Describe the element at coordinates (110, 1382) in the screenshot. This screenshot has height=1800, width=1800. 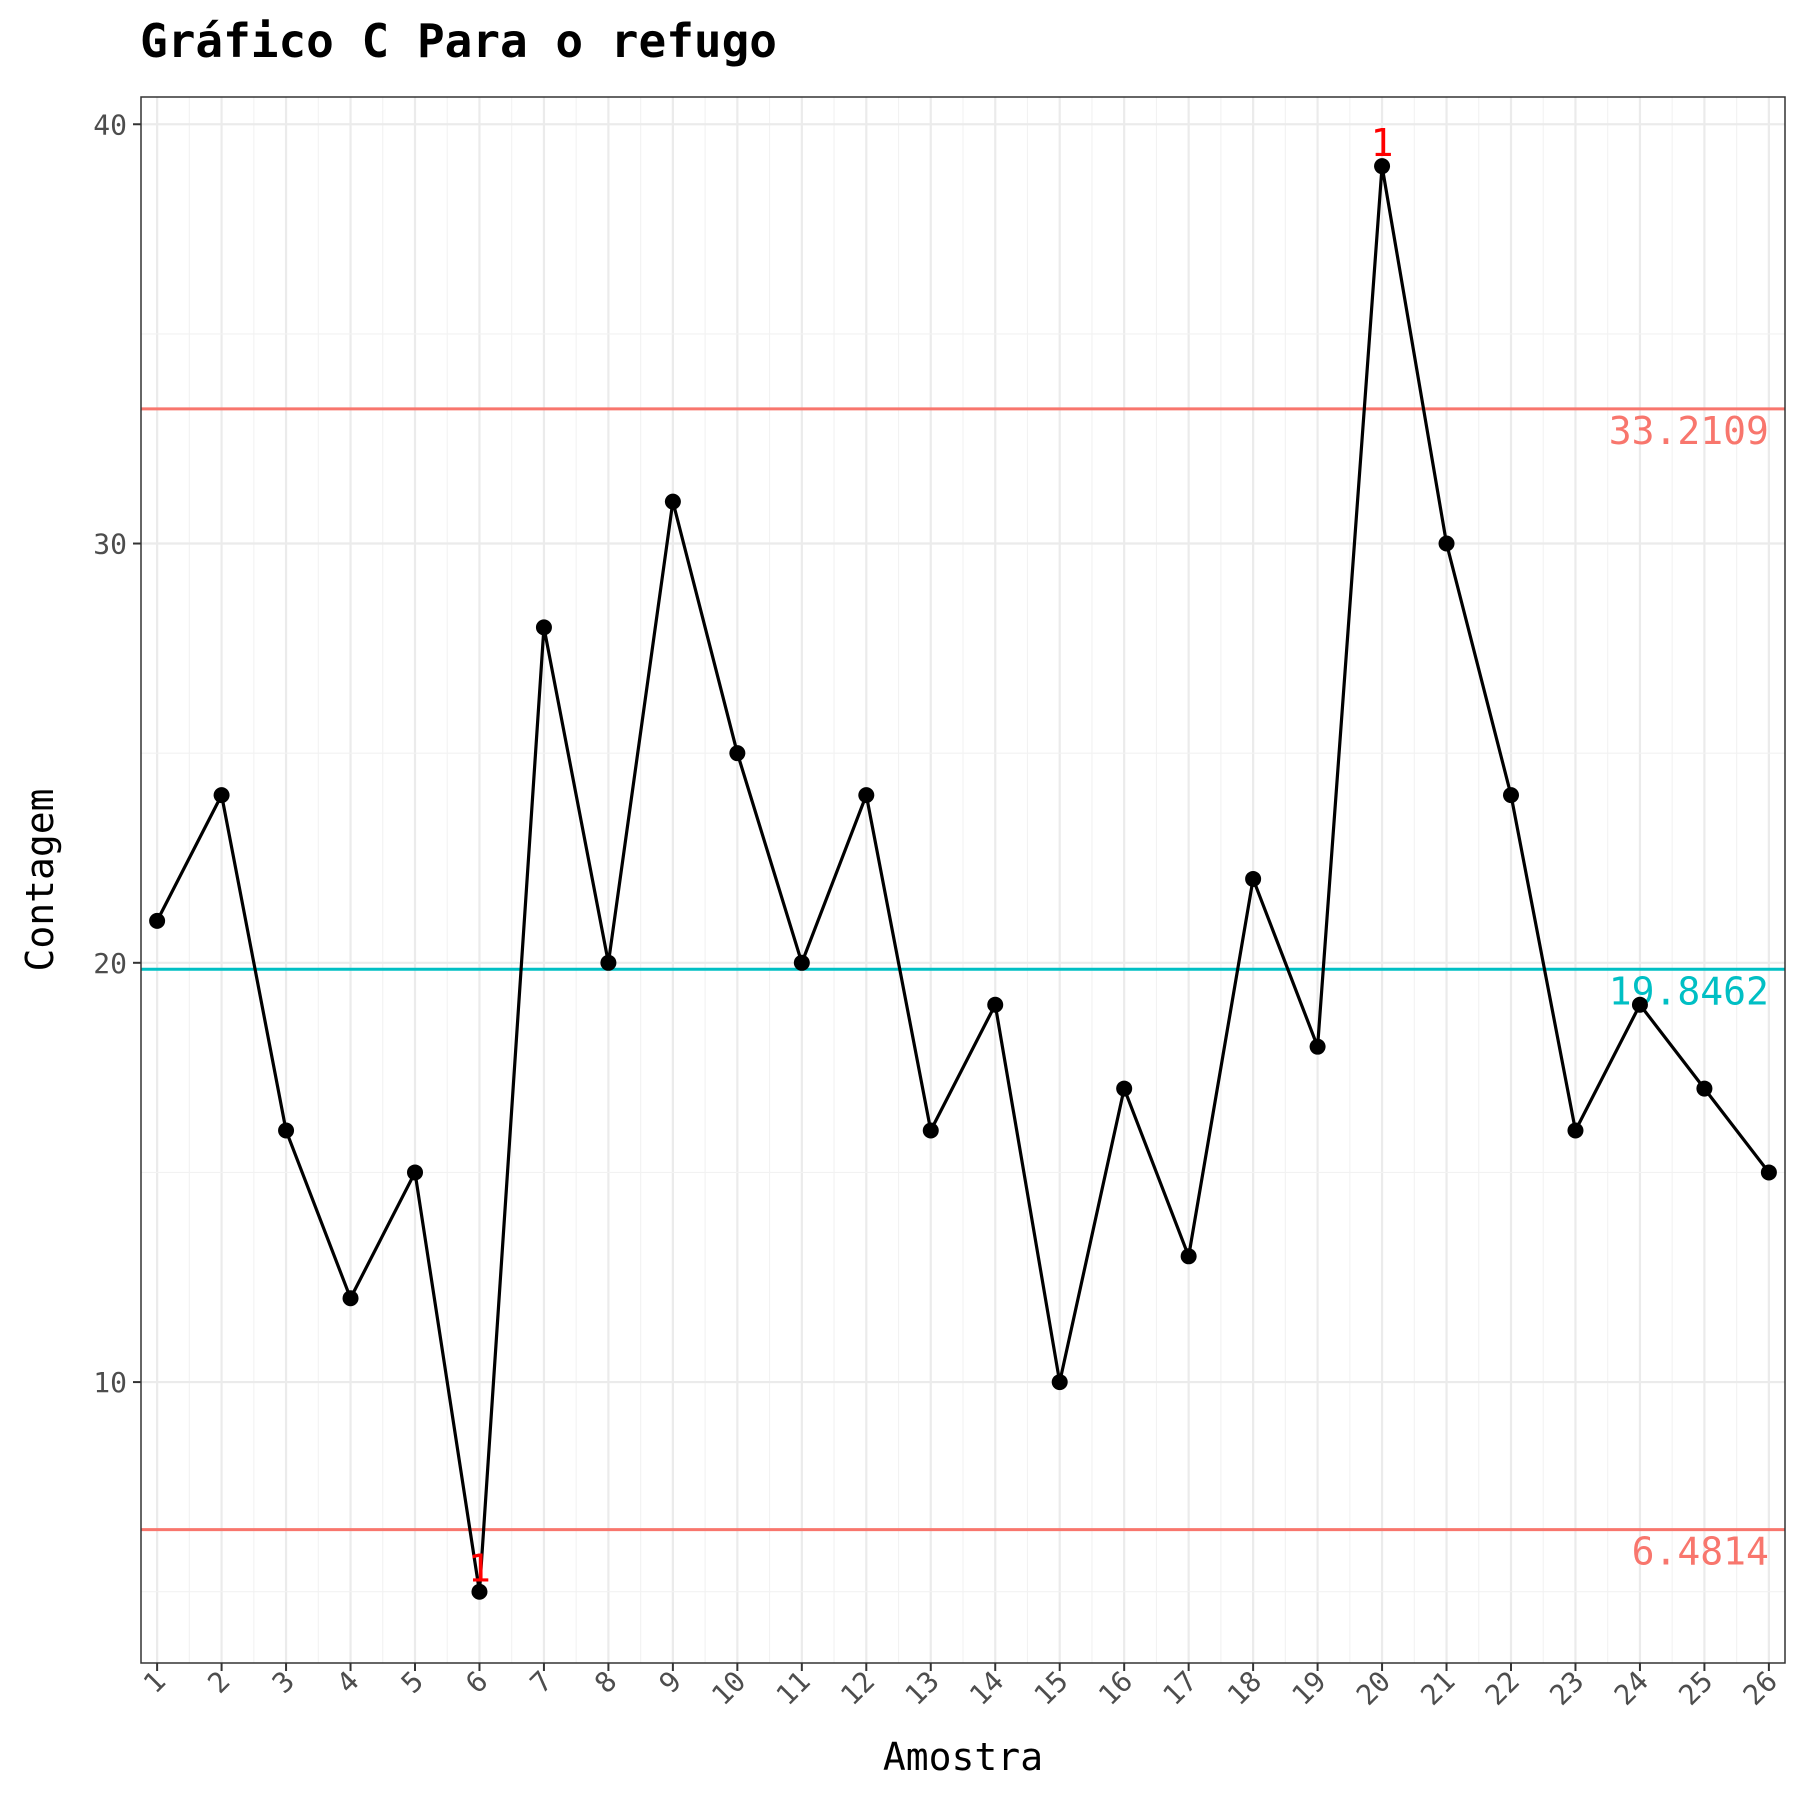
I see `y-tick-label: 10` at that location.